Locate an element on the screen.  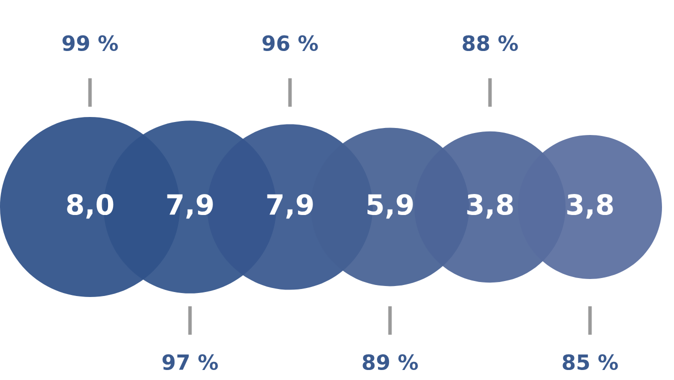
text: 88 % is located at coordinates (490, 43).